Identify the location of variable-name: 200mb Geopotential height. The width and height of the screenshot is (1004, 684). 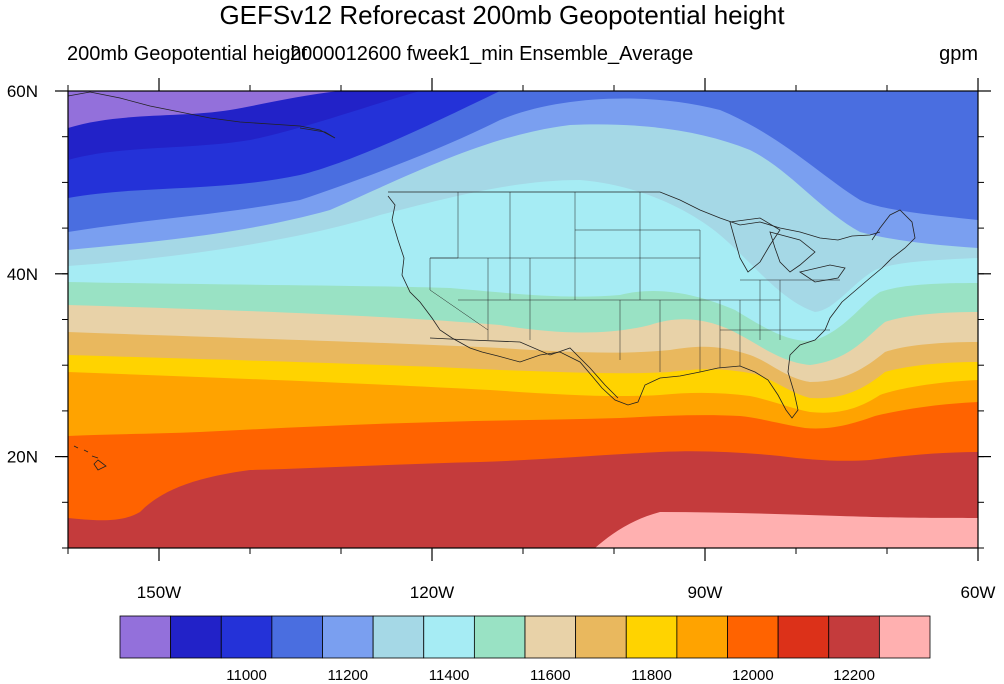
(187, 54).